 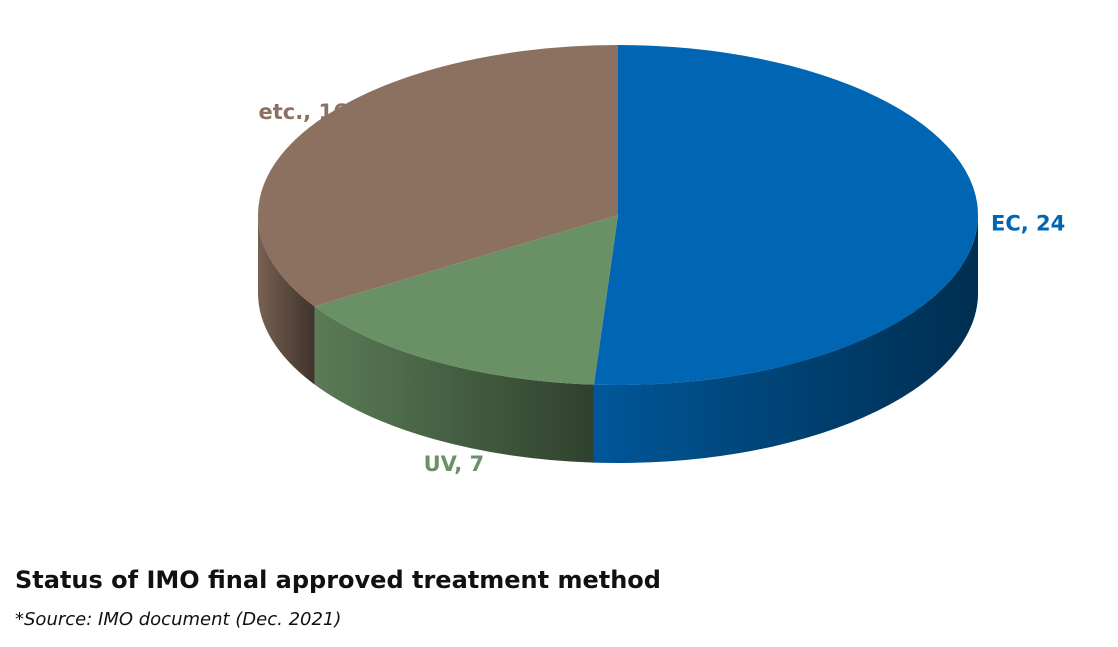 What do you see at coordinates (178, 619) in the screenshot?
I see `source-note: *Source: IMO document (Dec. 2021)` at bounding box center [178, 619].